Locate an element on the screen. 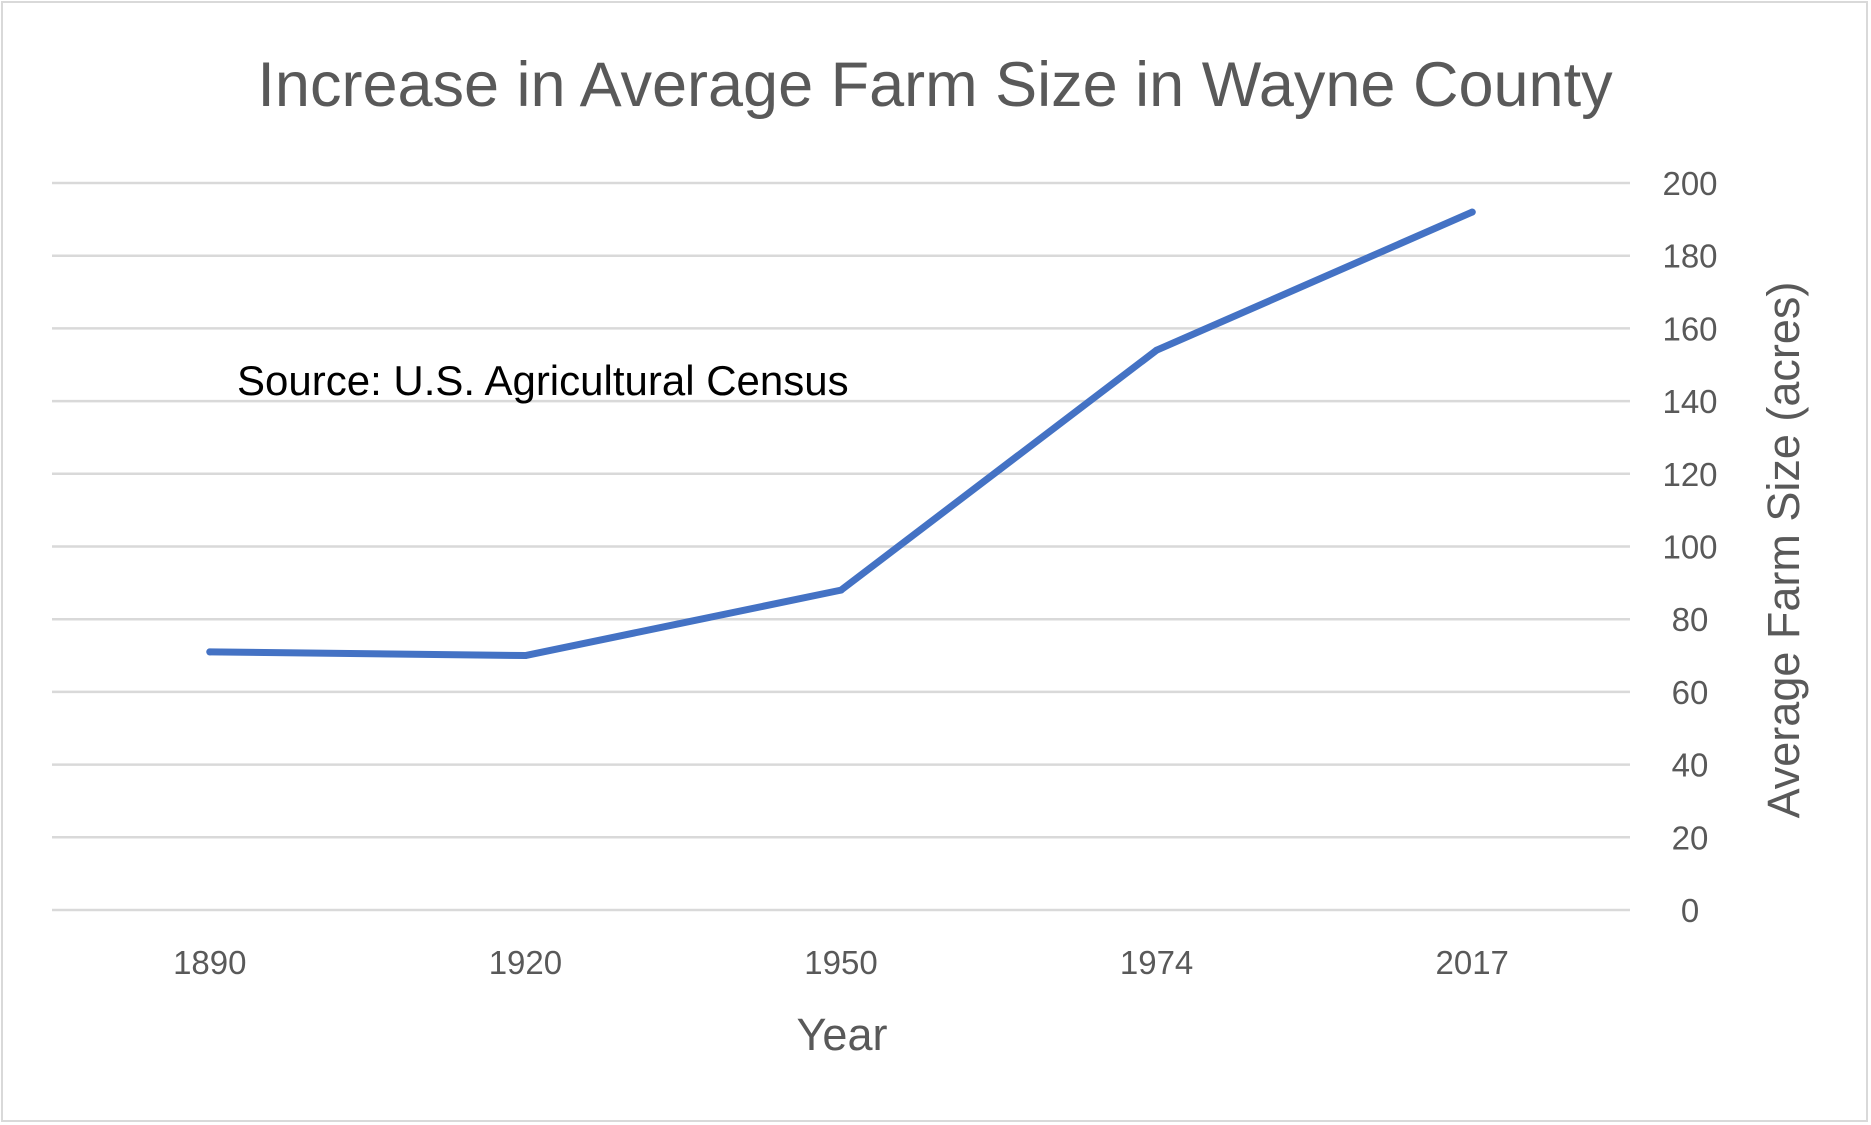 Image resolution: width=1871 pixels, height=1125 pixels. data-point-1920 is located at coordinates (525, 656).